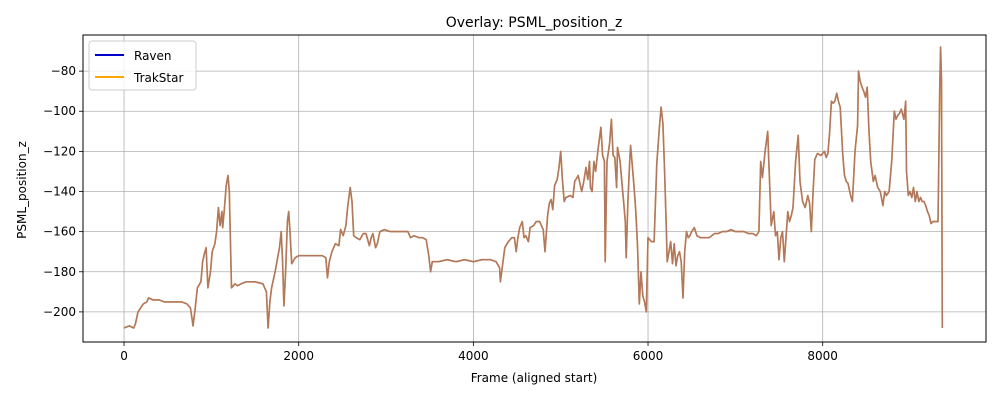 Image resolution: width=1000 pixels, height=400 pixels. Describe the element at coordinates (473, 356) in the screenshot. I see `x-tick-label: 4000` at that location.